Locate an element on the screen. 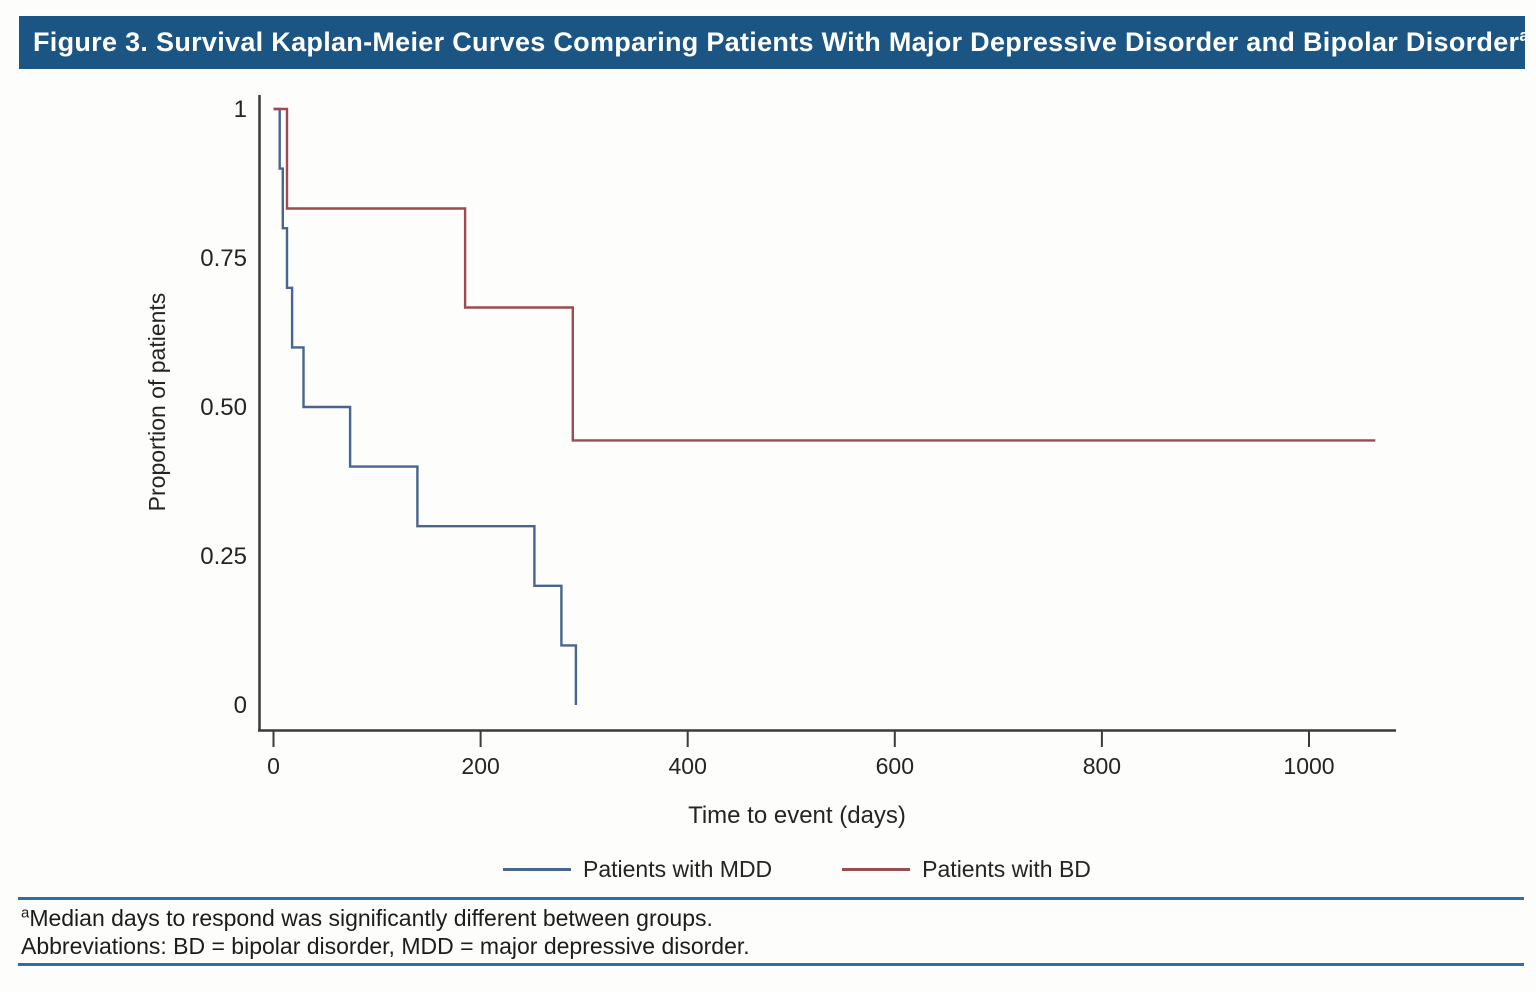 This screenshot has width=1536, height=992. legend-item-mdd: Patients with MDD is located at coordinates (637, 869).